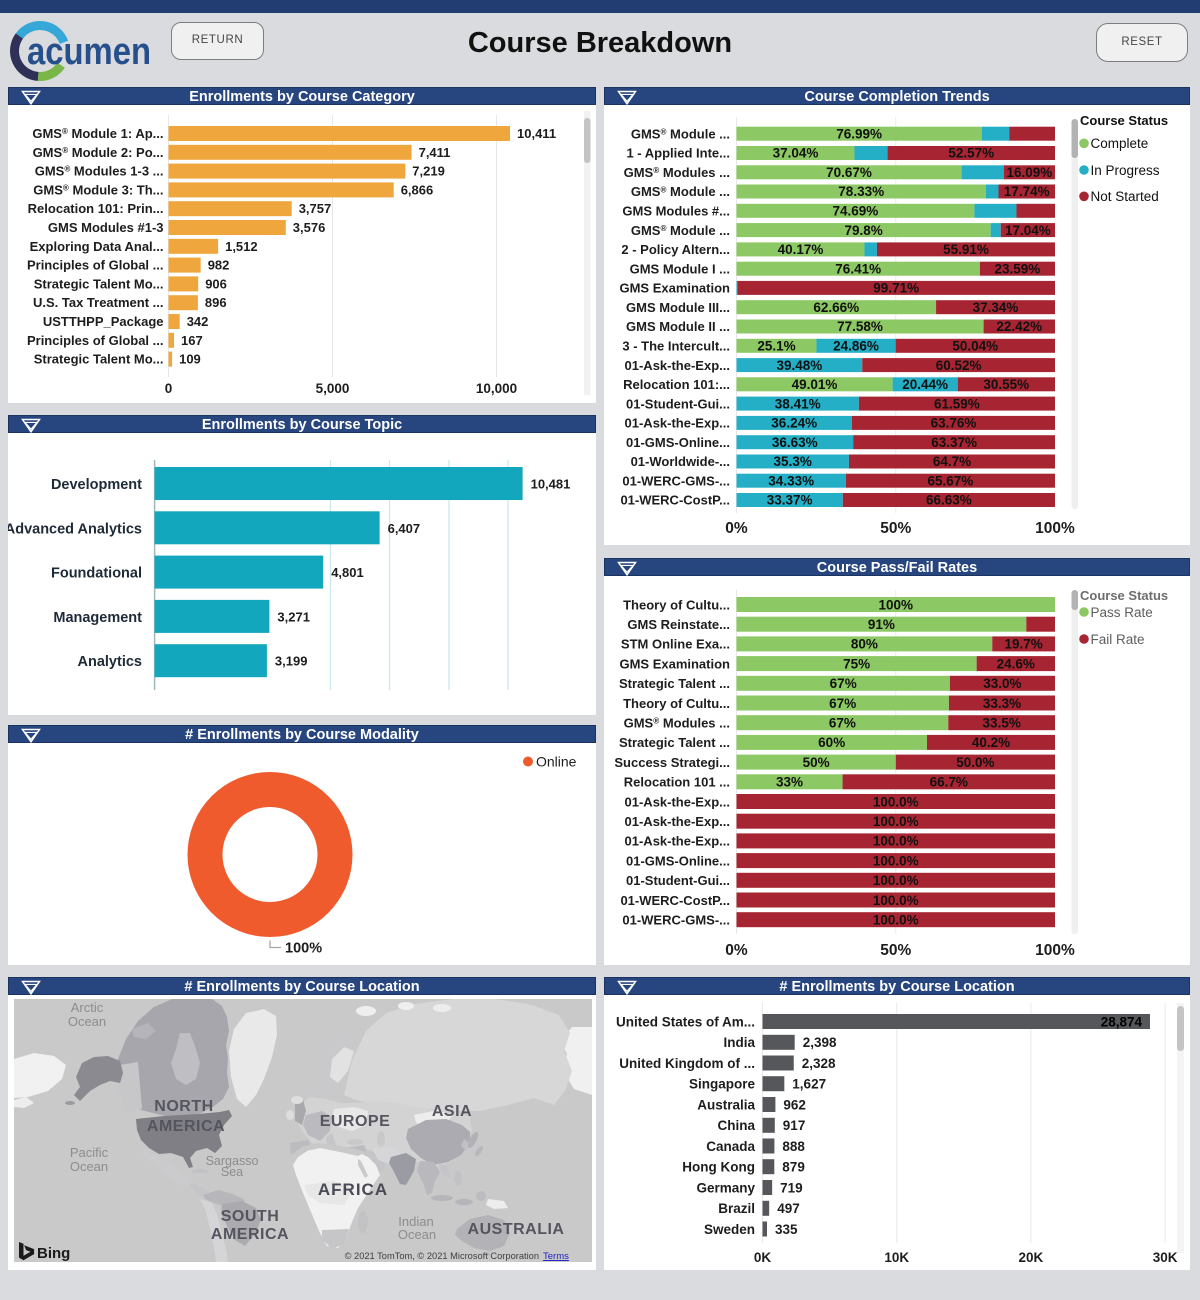 The height and width of the screenshot is (1300, 1200). What do you see at coordinates (820, 1042) in the screenshot?
I see `svg-text: 2,398` at bounding box center [820, 1042].